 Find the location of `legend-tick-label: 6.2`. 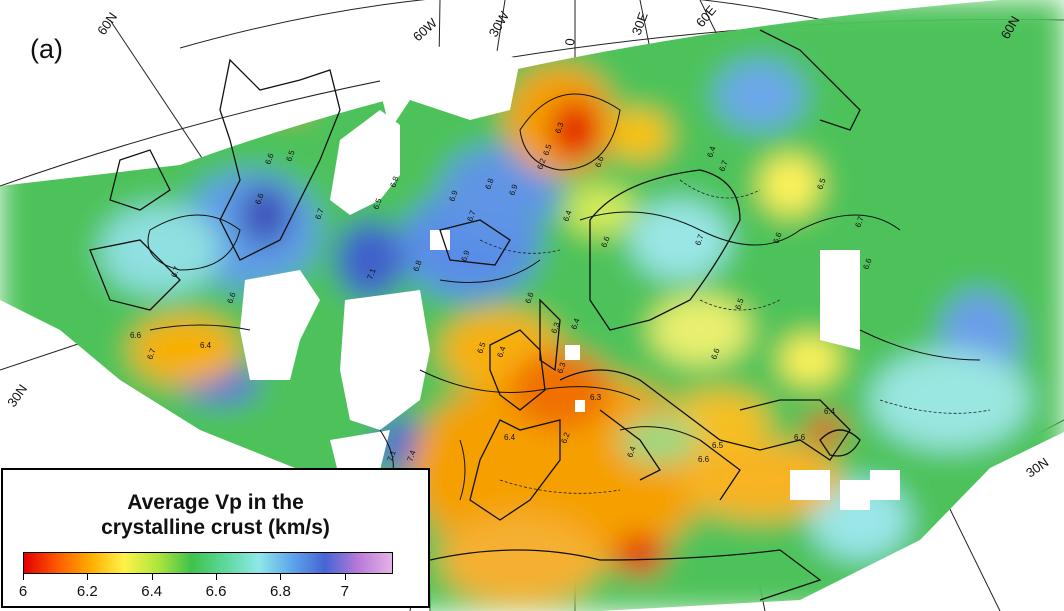

legend-tick-label: 6.2 is located at coordinates (87, 591).